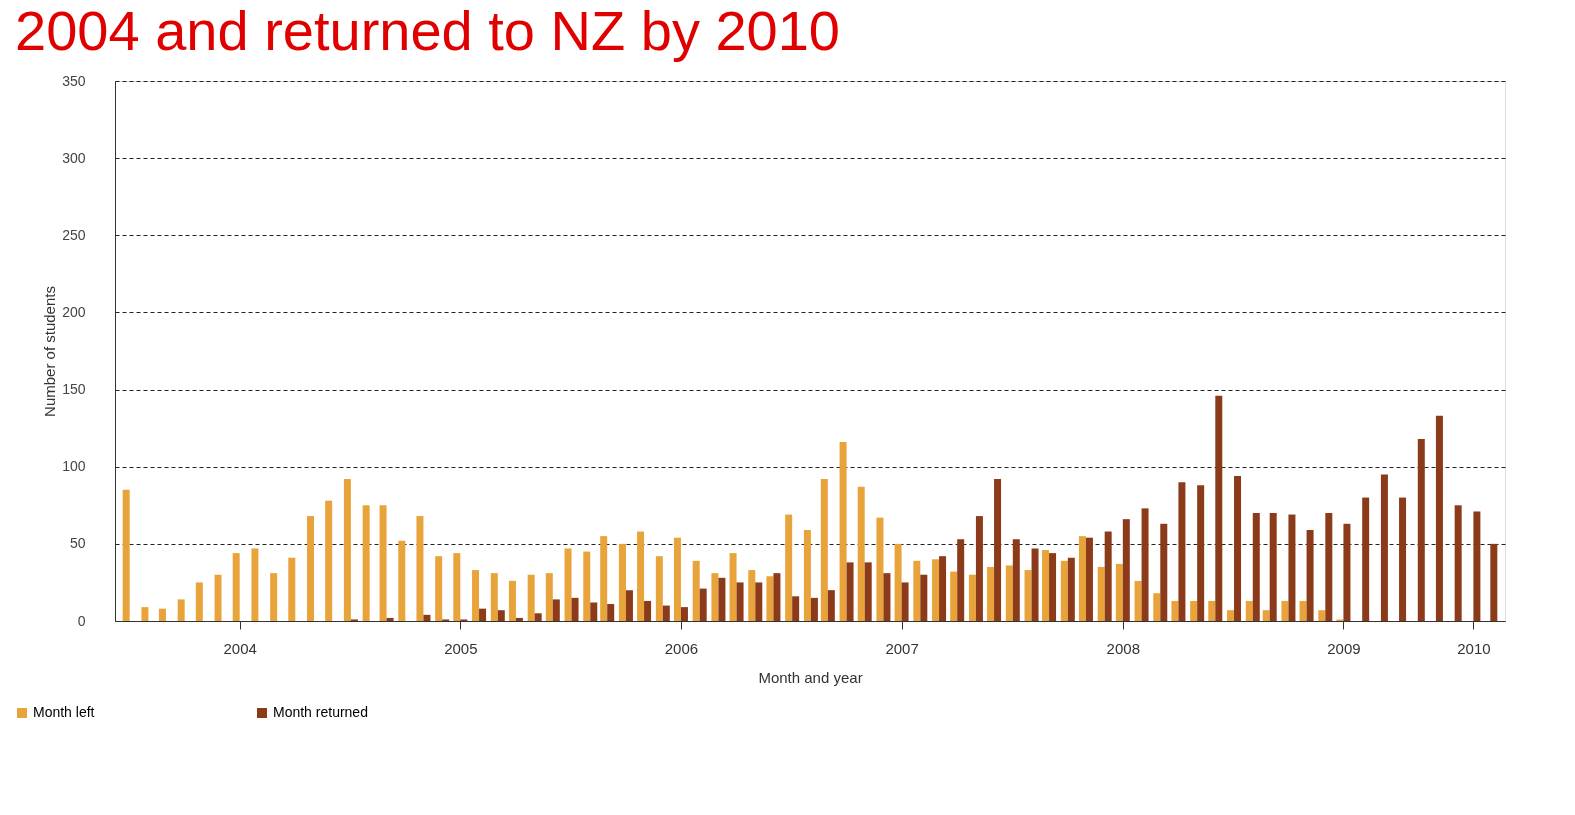 This screenshot has height=815, width=1575. Describe the element at coordinates (428, 31) in the screenshot. I see `chart-title: 2004 and returned to NZ by 2010` at that location.